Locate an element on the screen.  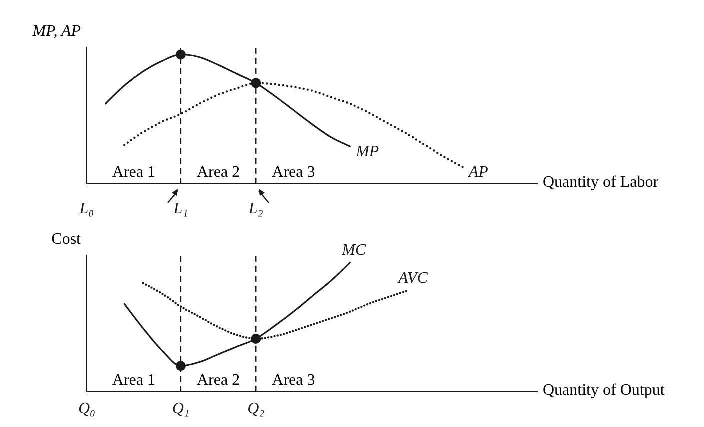
x-axis-title: Quantity of Output is located at coordinates (604, 391).